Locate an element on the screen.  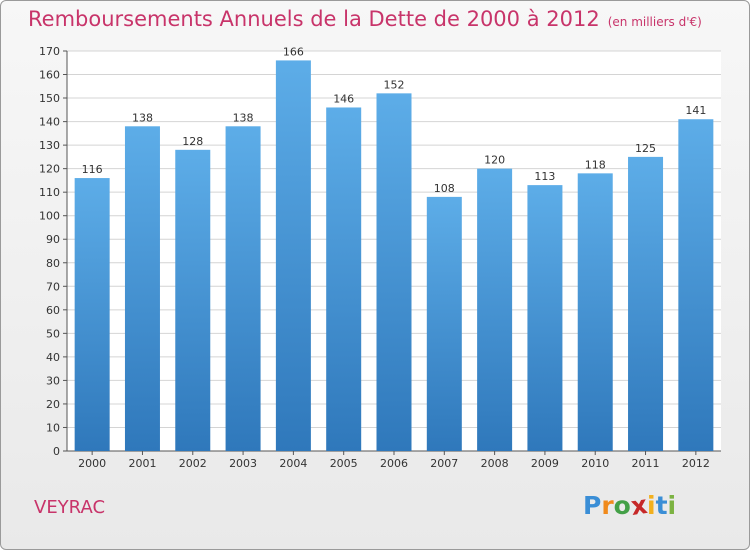
y-tick-label: 120 is located at coordinates (49, 169).